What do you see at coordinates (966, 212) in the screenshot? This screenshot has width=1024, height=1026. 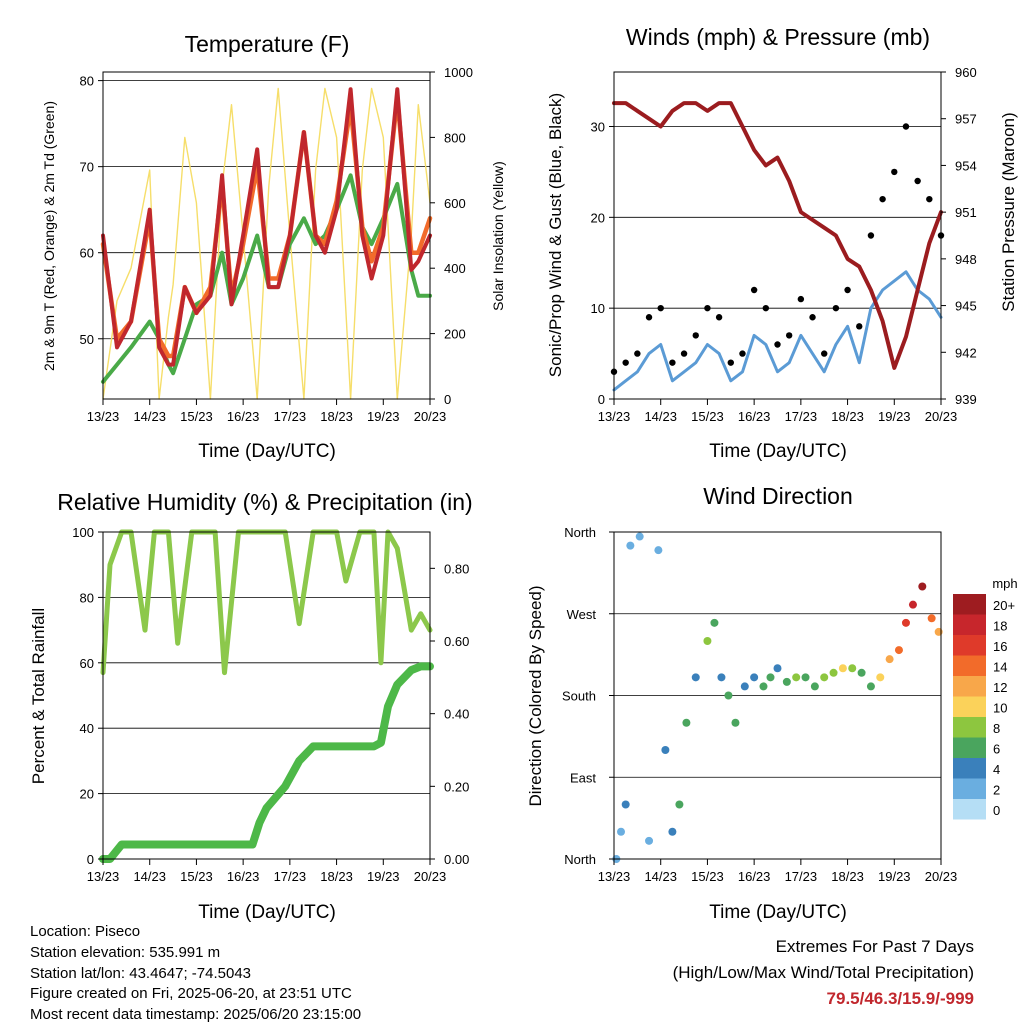 I see `y2-tick-label: 951` at bounding box center [966, 212].